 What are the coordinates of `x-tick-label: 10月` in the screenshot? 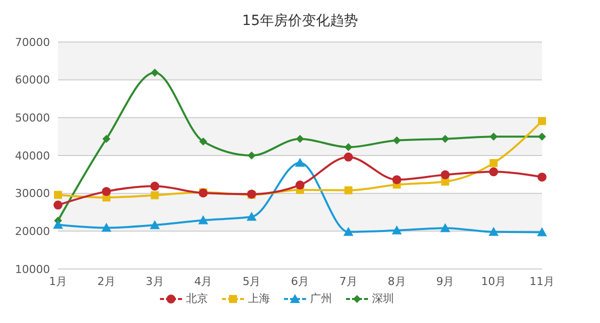 It's located at (493, 281).